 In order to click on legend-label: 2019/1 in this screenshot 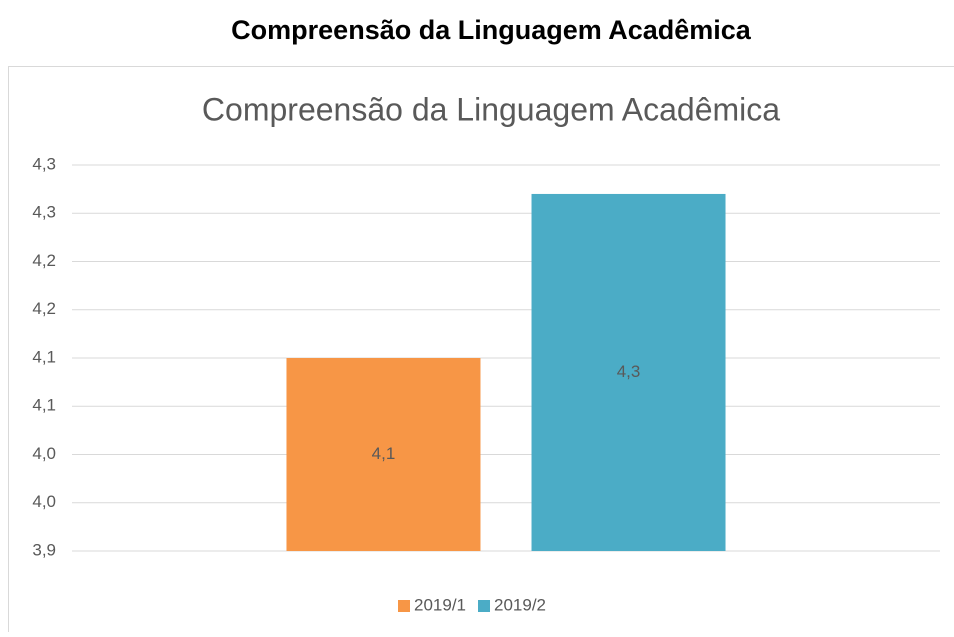, I will do `click(440, 604)`.